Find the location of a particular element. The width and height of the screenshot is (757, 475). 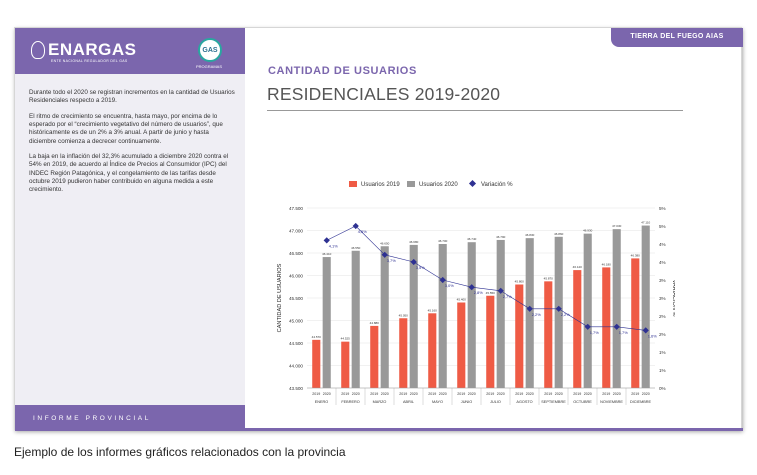

data-label-2020: 46.680 is located at coordinates (414, 242).